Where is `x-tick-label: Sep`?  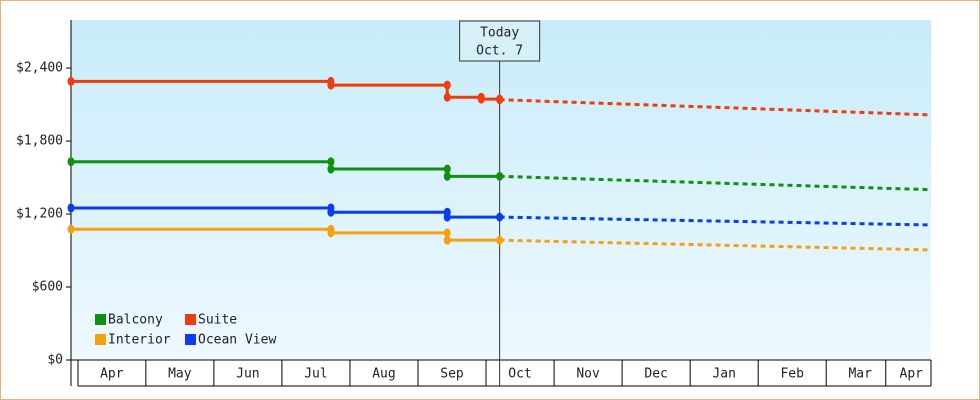 x-tick-label: Sep is located at coordinates (452, 374).